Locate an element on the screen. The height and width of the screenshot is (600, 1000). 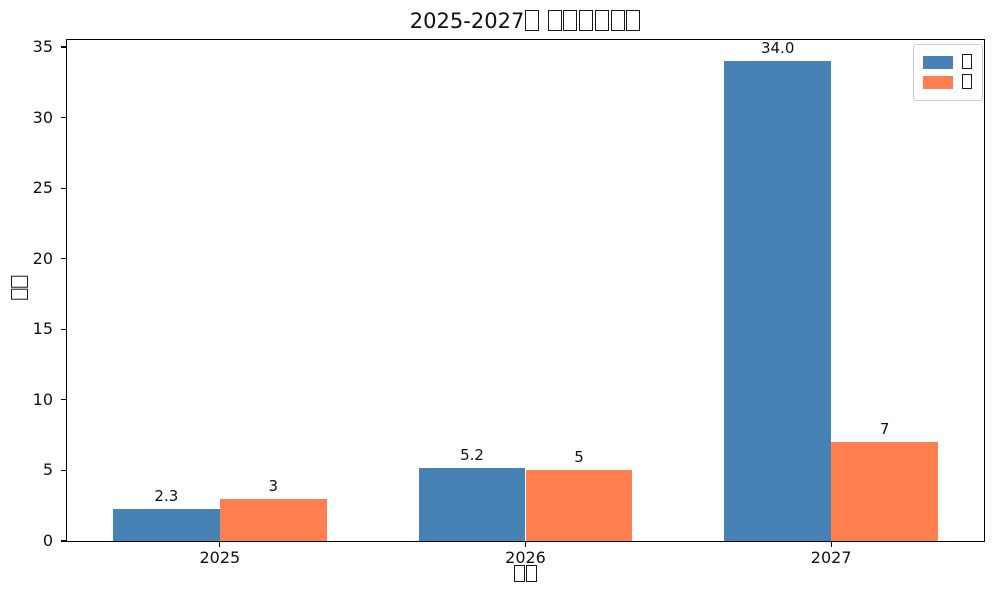
y-axis-label is located at coordinates (21, 287).